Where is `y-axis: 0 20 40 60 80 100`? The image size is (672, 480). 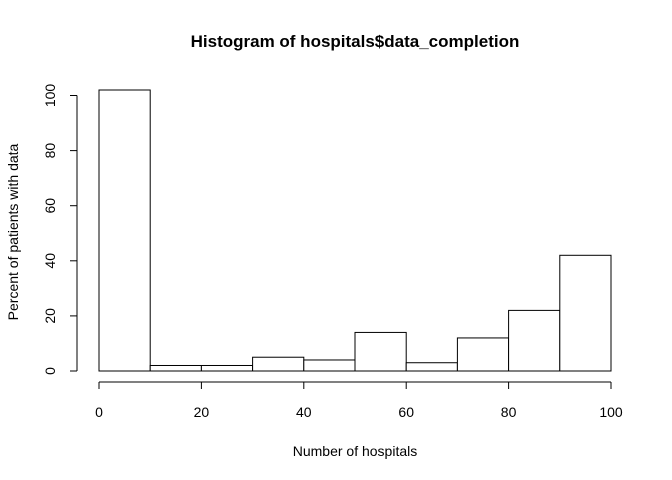
y-axis: 0 20 40 60 80 100 is located at coordinates (60, 229).